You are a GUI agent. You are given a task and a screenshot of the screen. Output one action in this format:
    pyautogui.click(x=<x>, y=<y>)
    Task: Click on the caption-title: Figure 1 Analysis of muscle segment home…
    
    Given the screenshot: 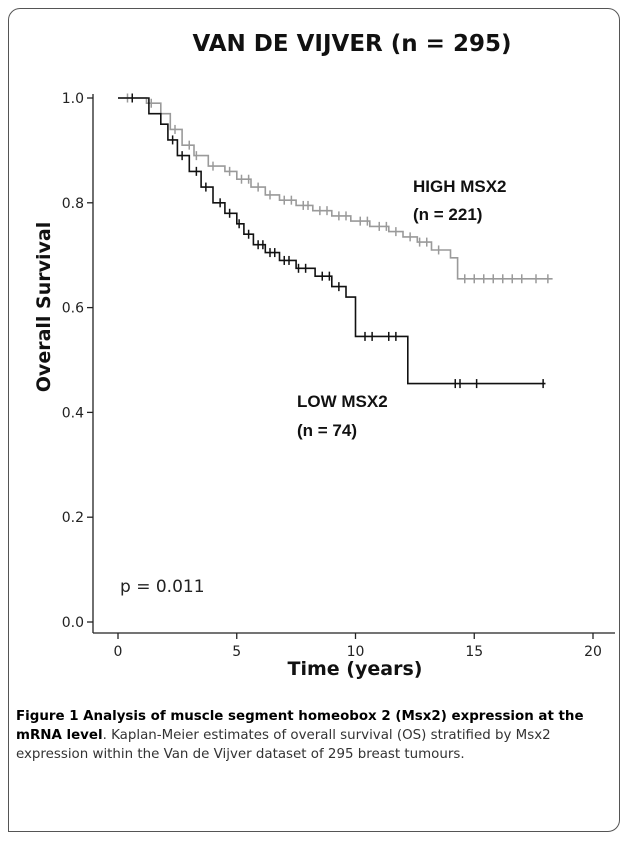 What is the action you would take?
    pyautogui.click(x=300, y=726)
    